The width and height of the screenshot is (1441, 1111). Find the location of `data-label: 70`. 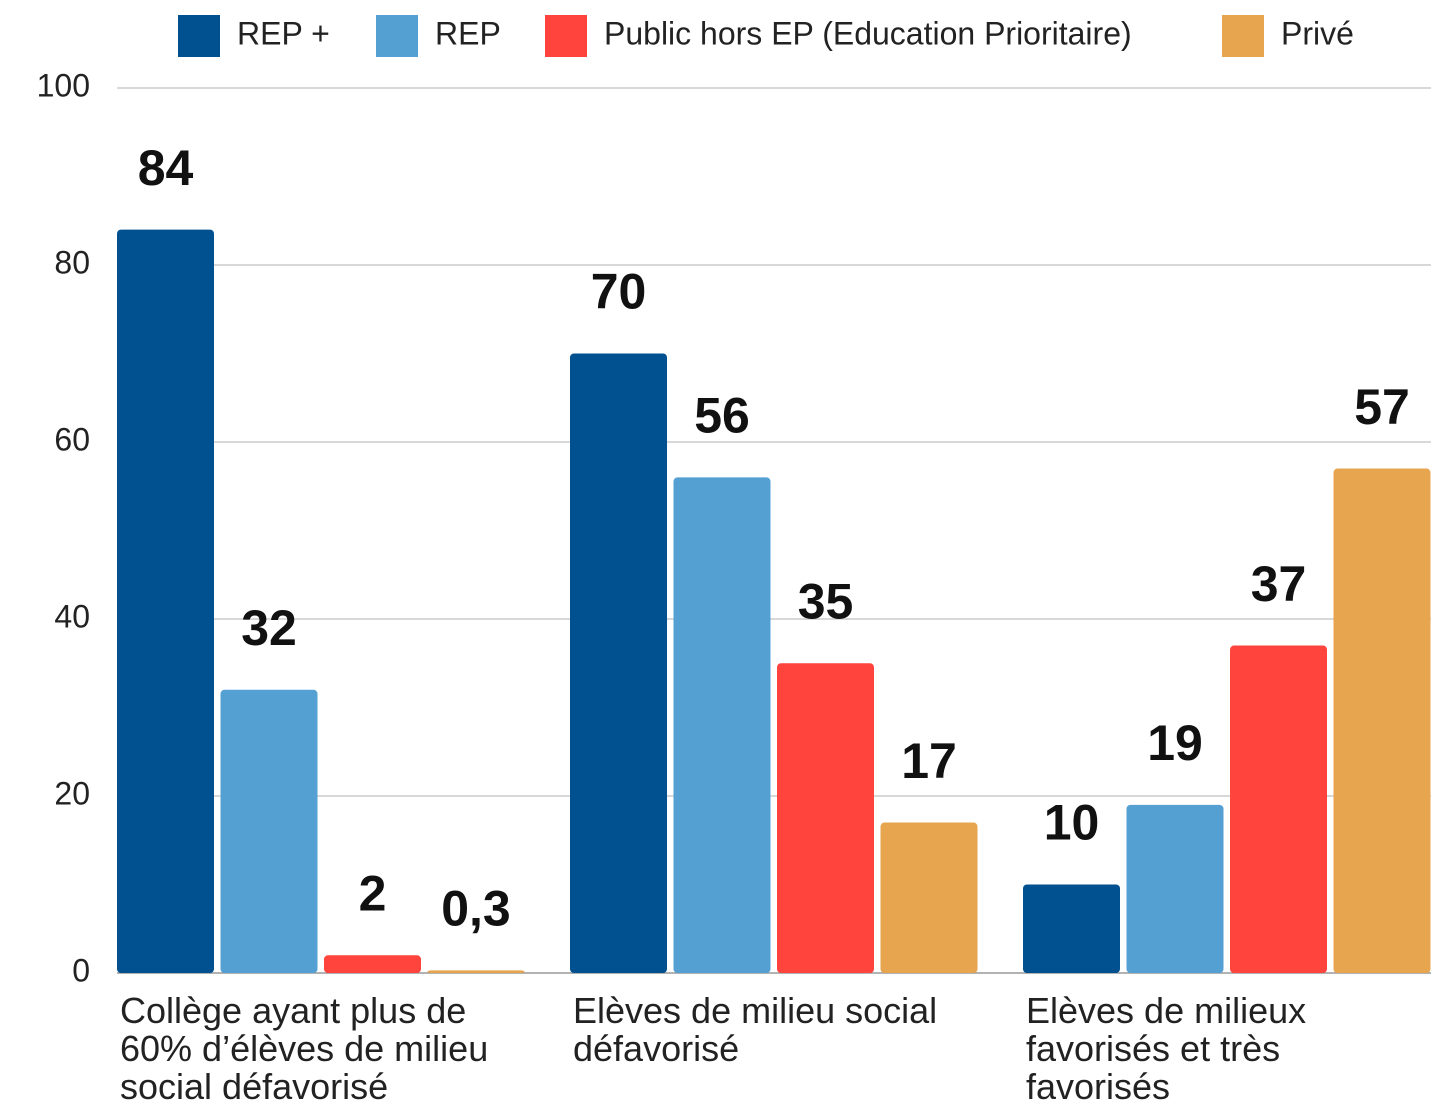

data-label: 70 is located at coordinates (619, 292).